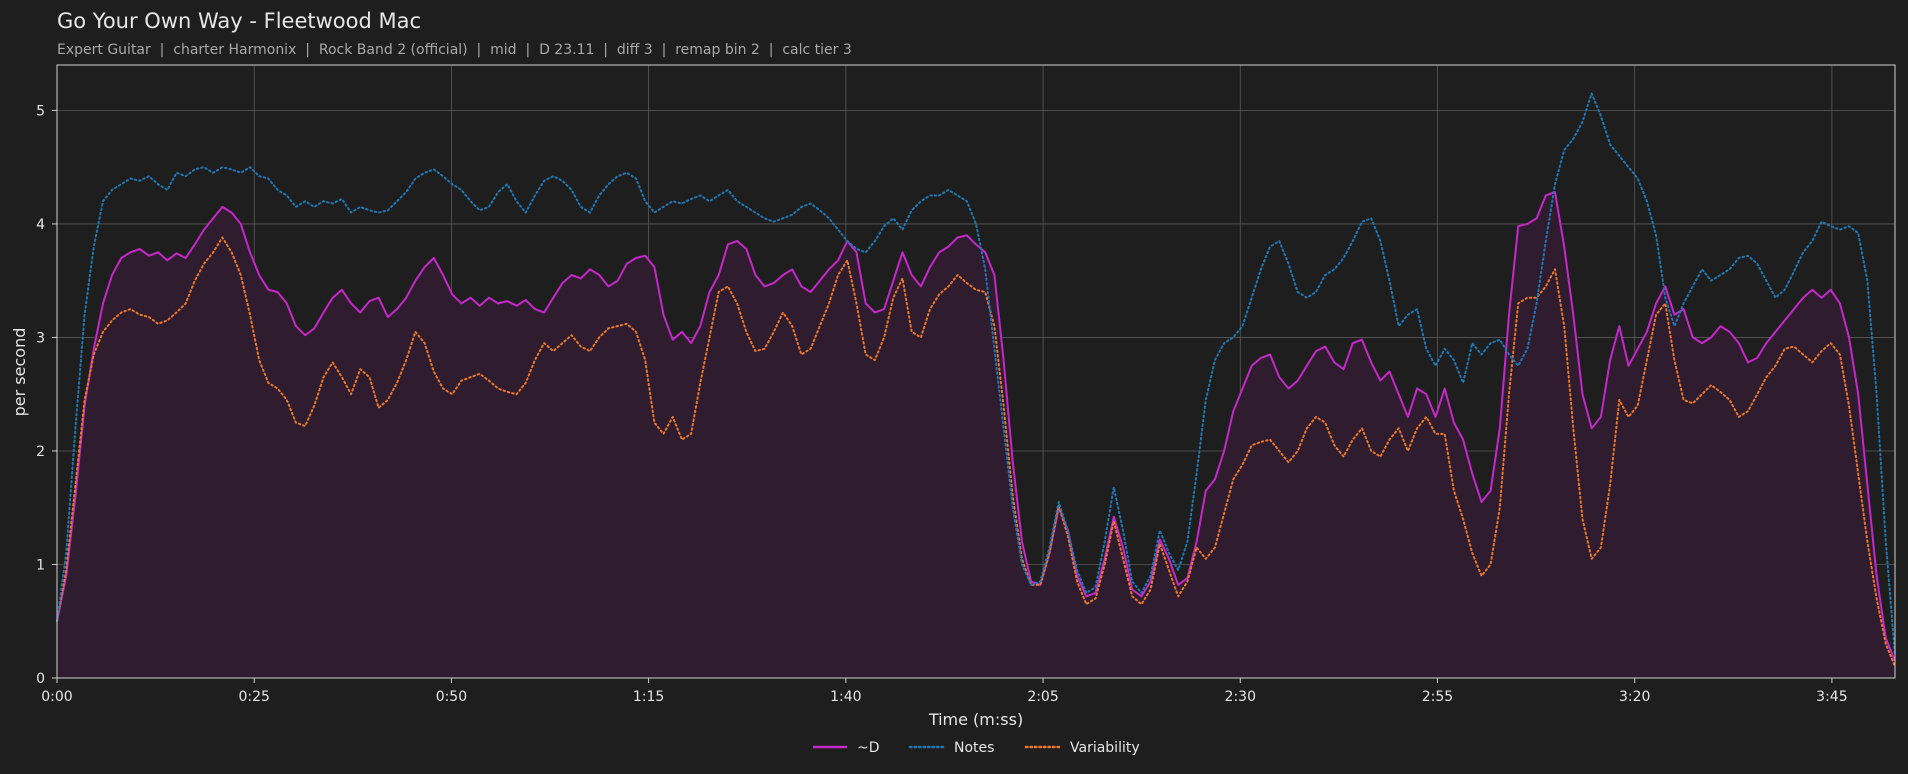 The width and height of the screenshot is (1908, 774). What do you see at coordinates (253, 697) in the screenshot?
I see `x-tick-label: 0:25` at bounding box center [253, 697].